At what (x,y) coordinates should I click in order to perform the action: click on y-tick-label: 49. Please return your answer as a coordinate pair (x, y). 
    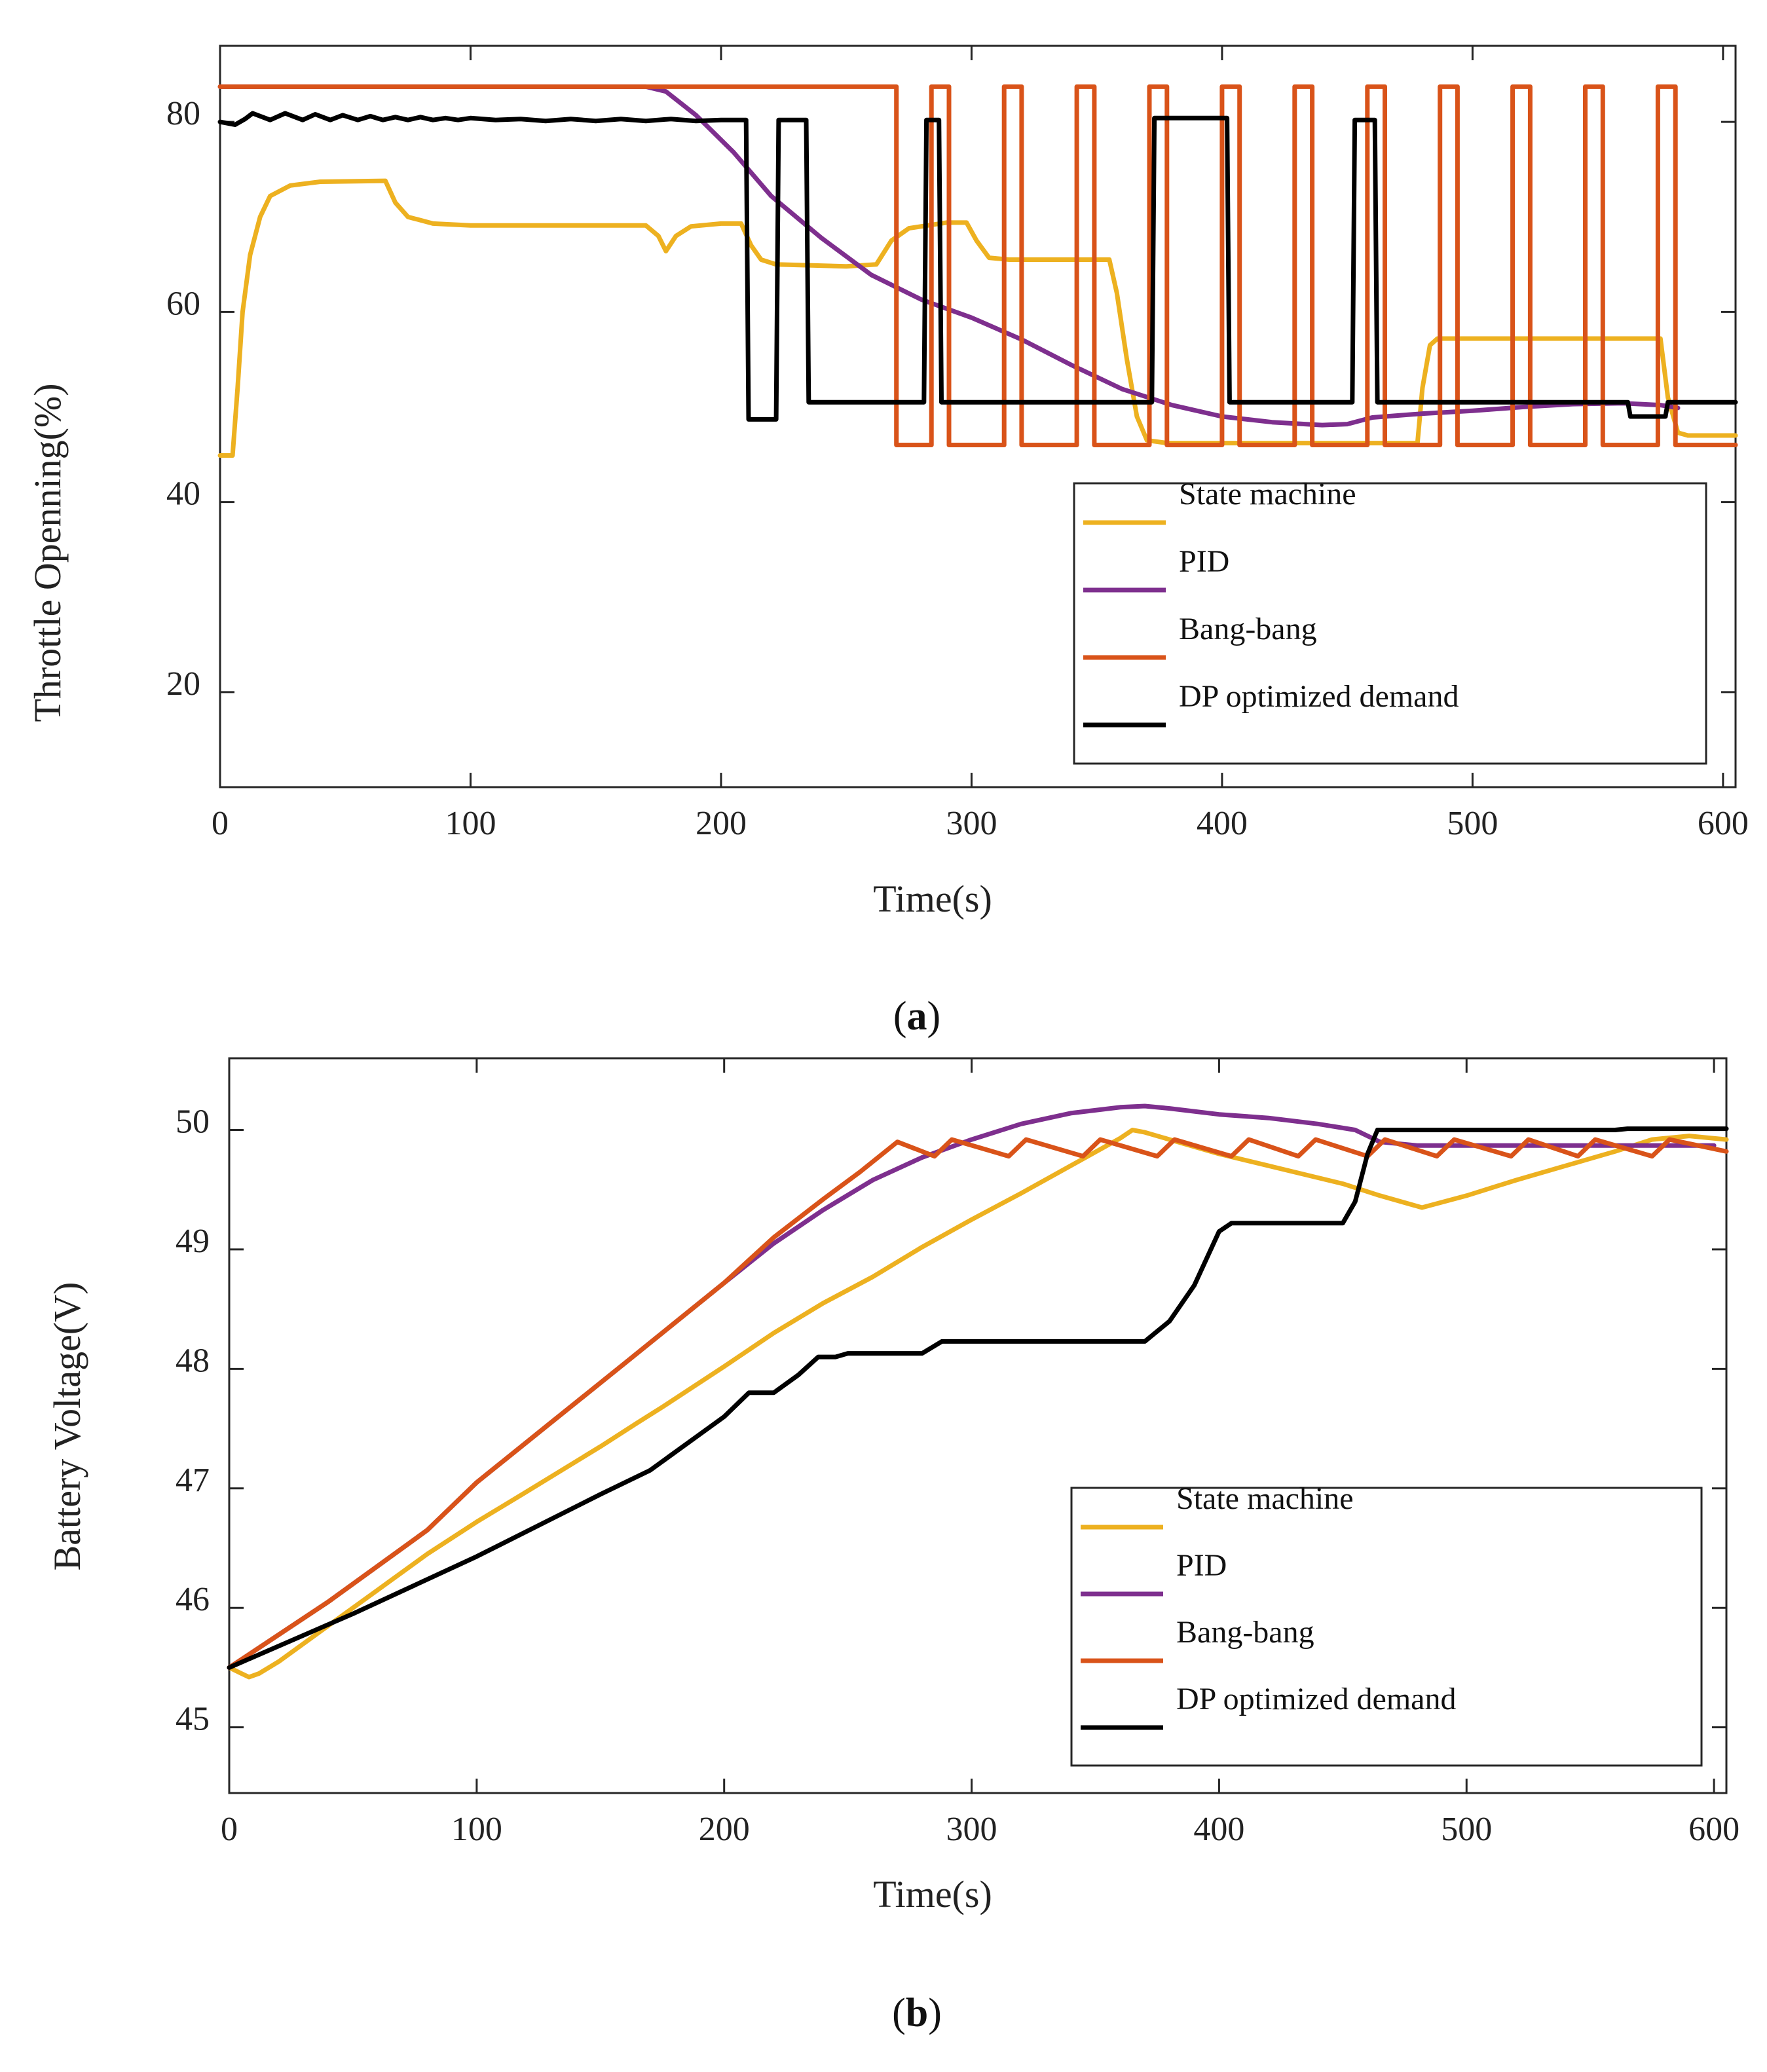
    Looking at the image, I should click on (193, 1241).